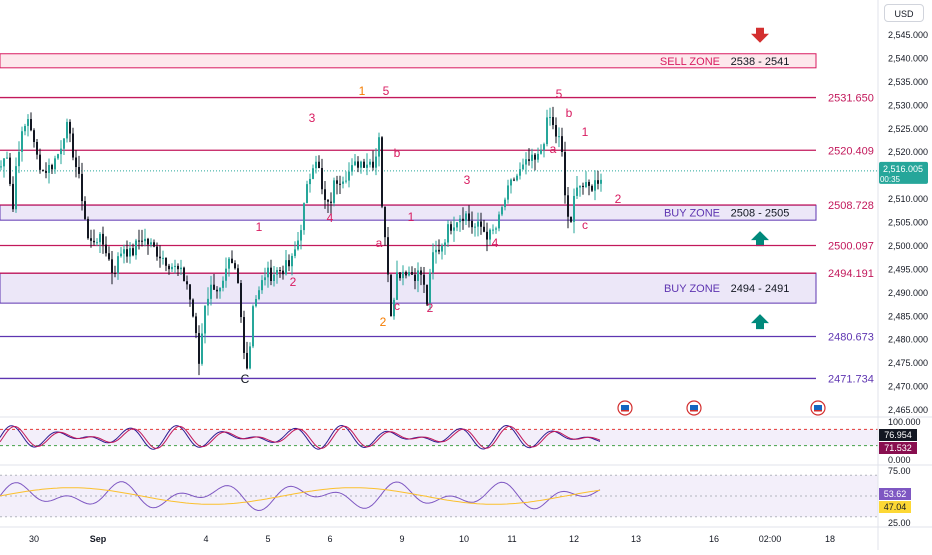  Describe the element at coordinates (432, 539) in the screenshot. I see `x-axis: 30 Sep 4 5 6 9 10 11 12 13 16 02:00 18` at that location.